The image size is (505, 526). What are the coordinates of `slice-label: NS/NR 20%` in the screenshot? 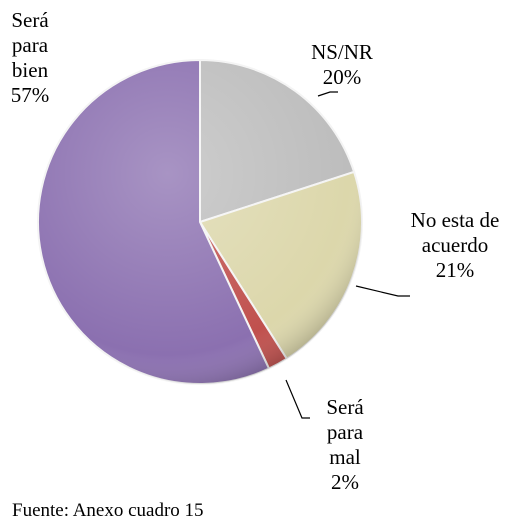 It's located at (342, 65).